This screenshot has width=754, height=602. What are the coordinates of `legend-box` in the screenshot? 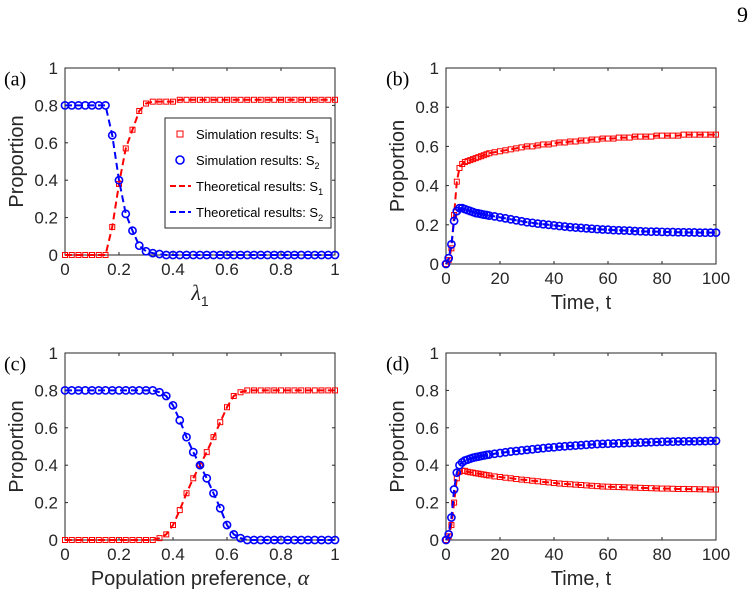 It's located at (248, 173).